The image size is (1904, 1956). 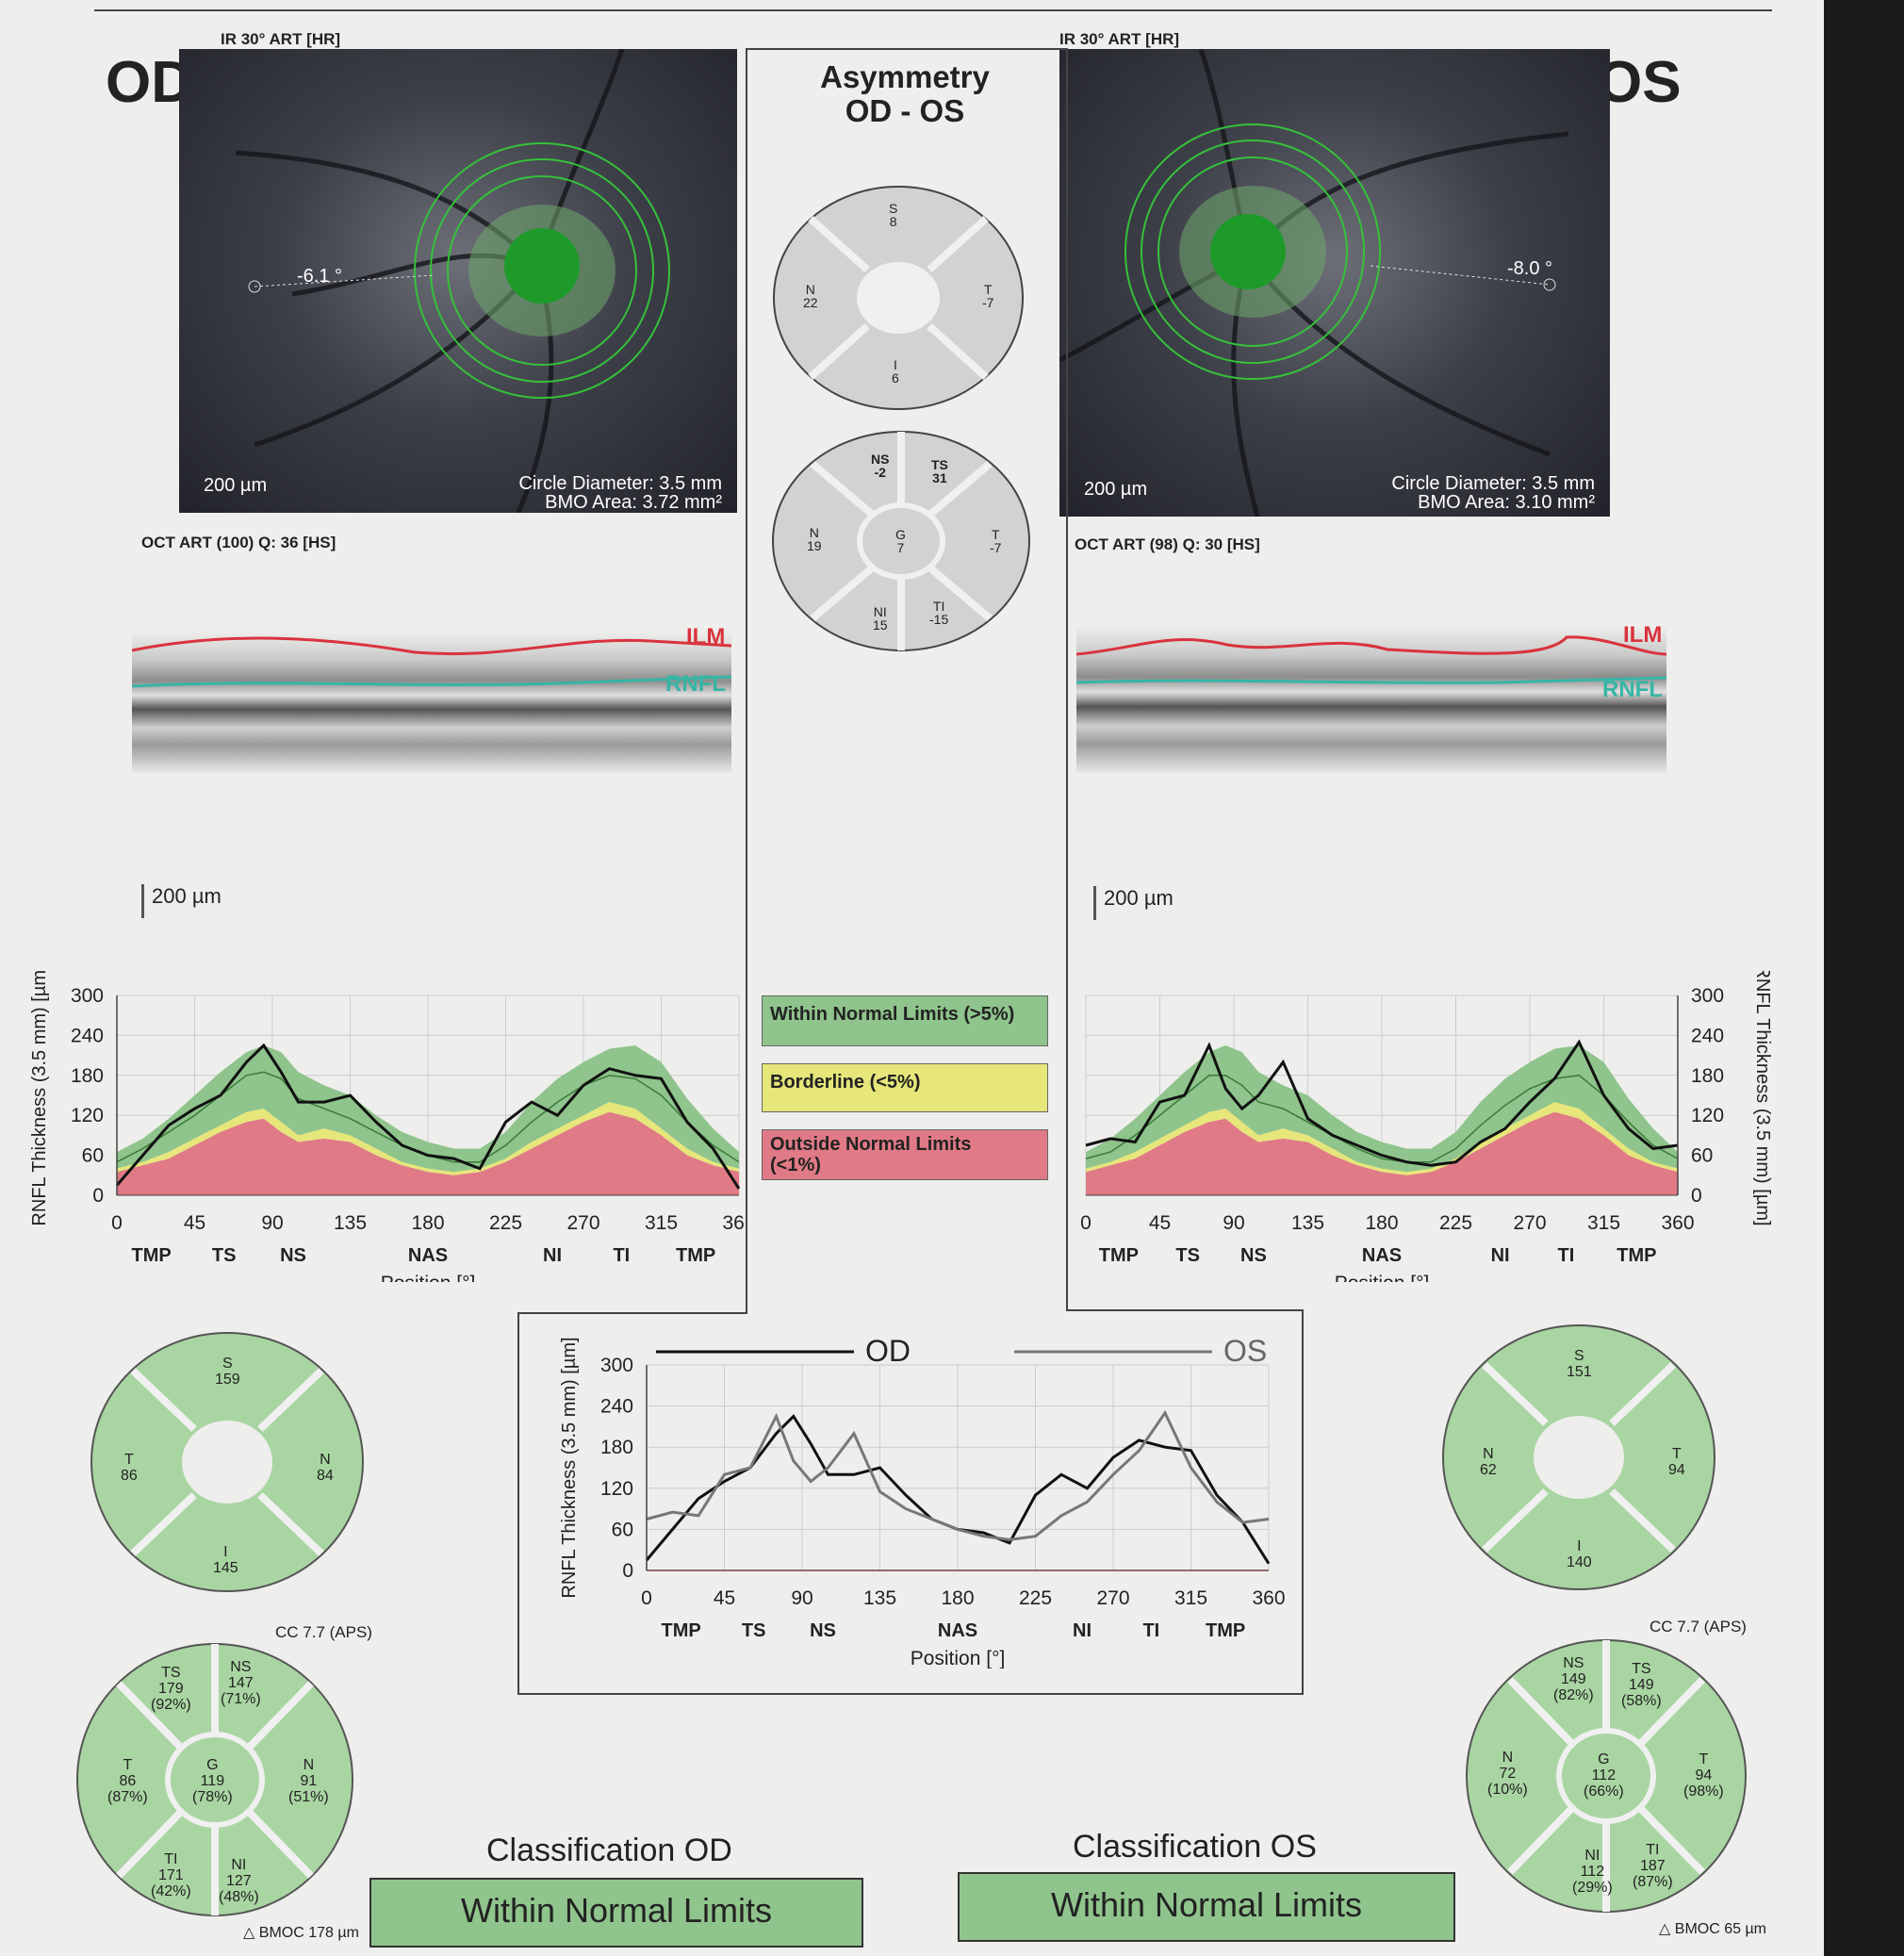 What do you see at coordinates (616, 1407) in the screenshot?
I see `y-tick-label: 240` at bounding box center [616, 1407].